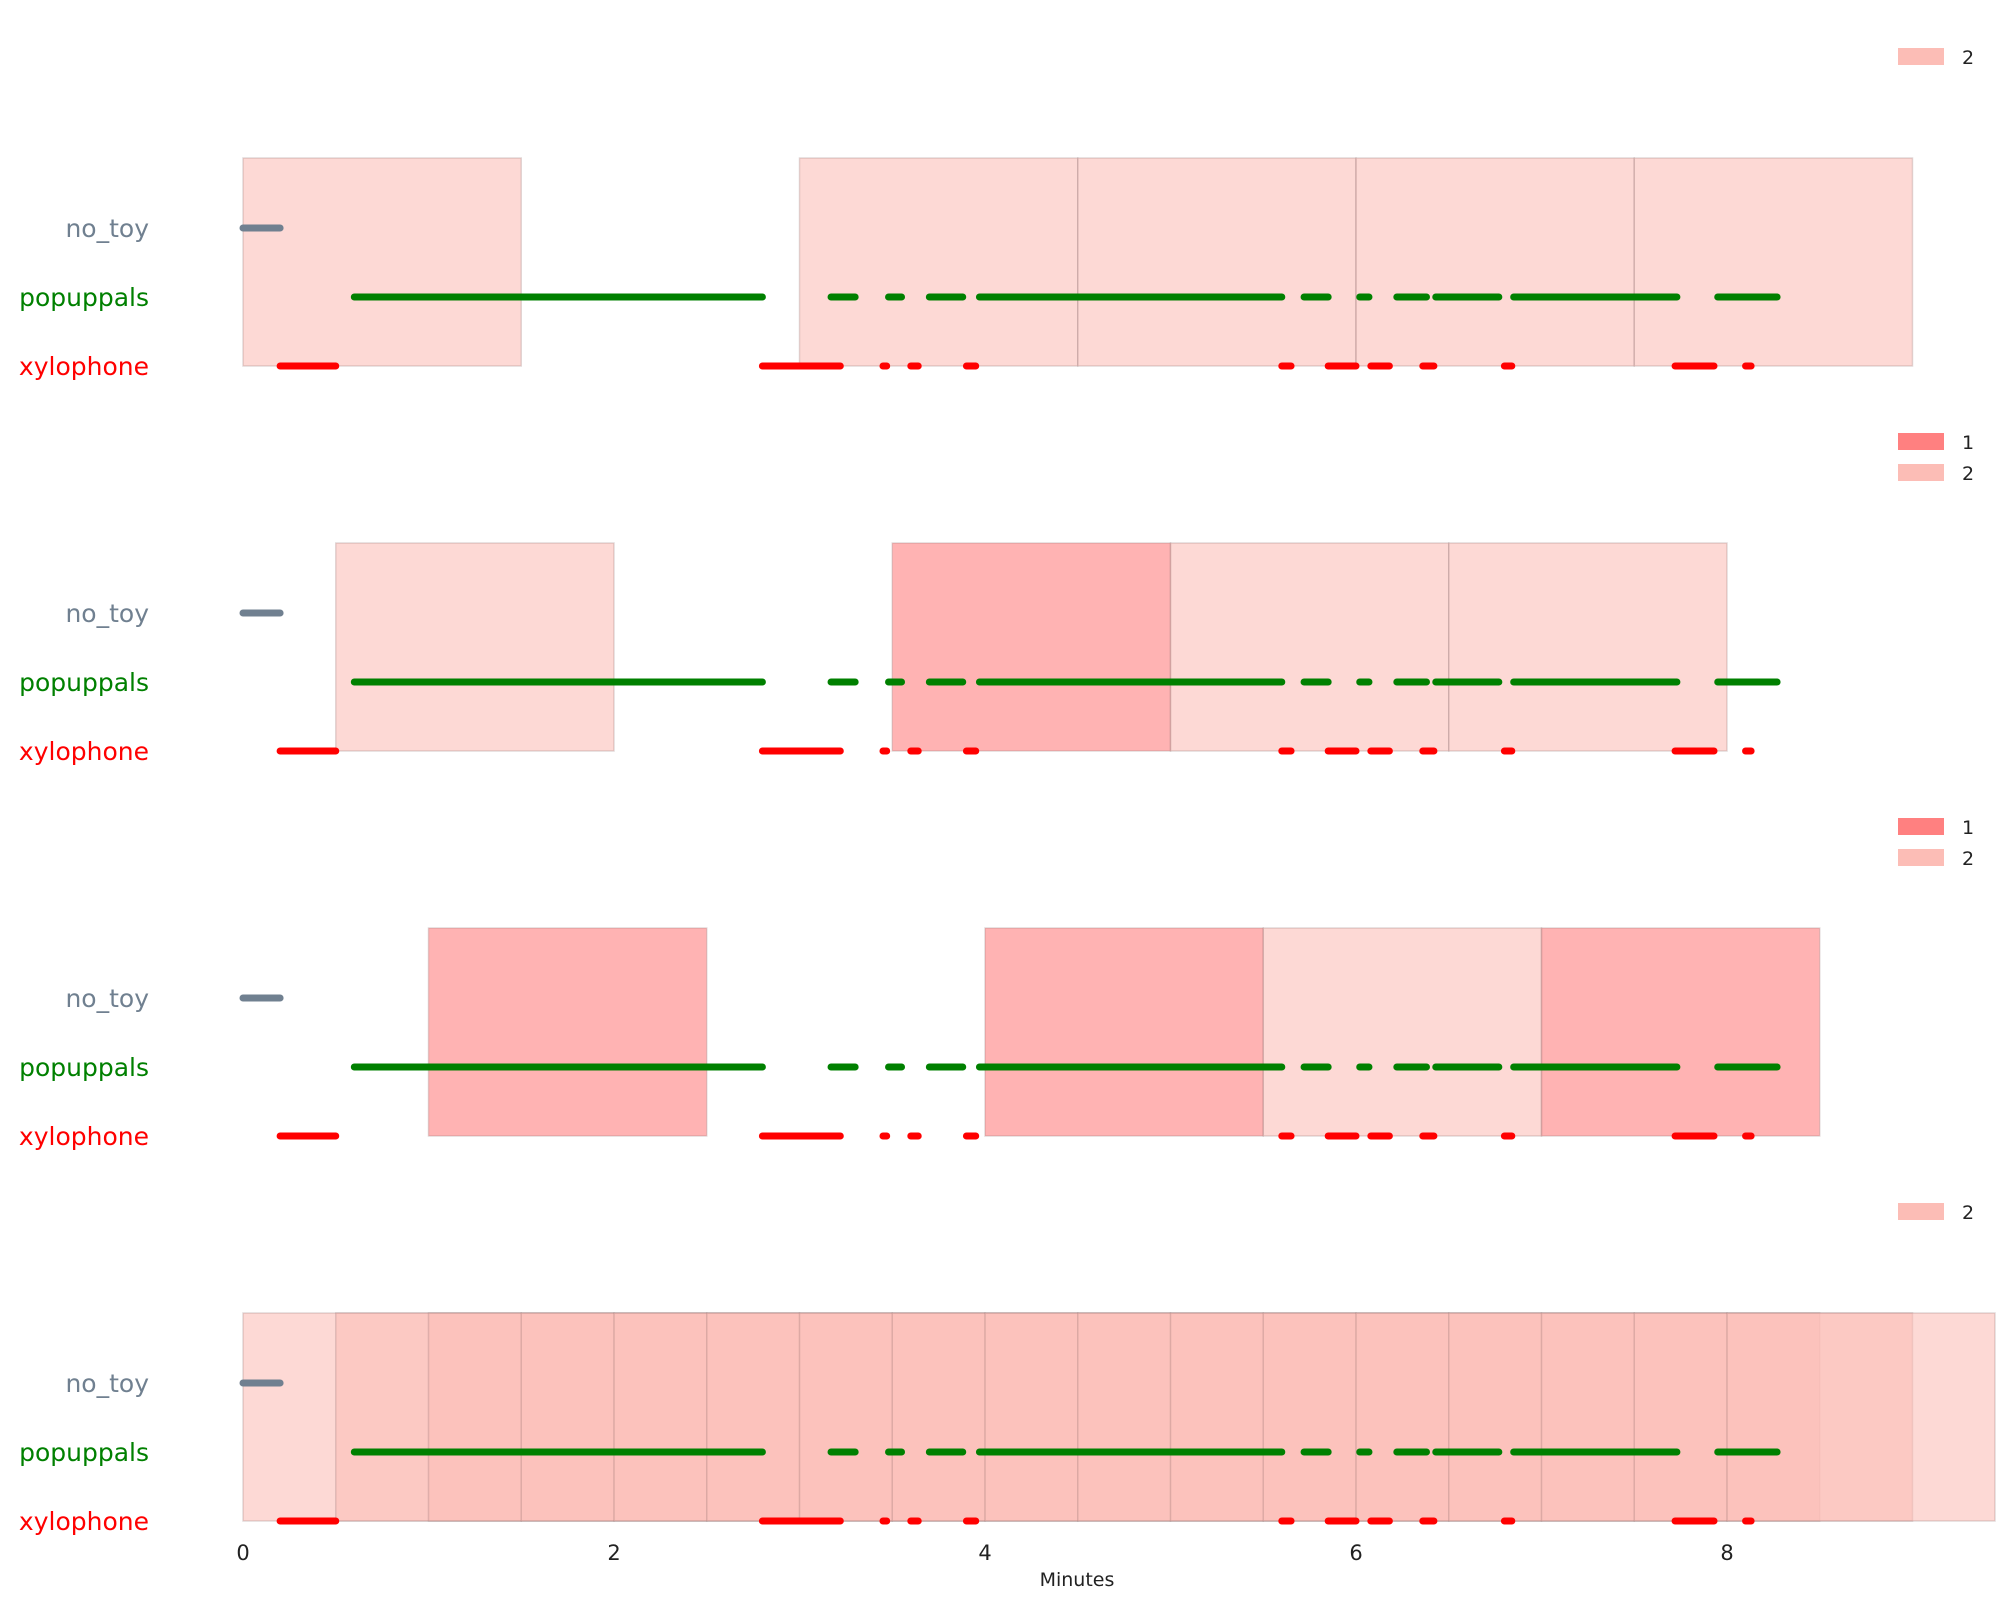 This screenshot has width=2000, height=1600. What do you see at coordinates (1726, 1553) in the screenshot?
I see `x-tick-label: 8` at bounding box center [1726, 1553].